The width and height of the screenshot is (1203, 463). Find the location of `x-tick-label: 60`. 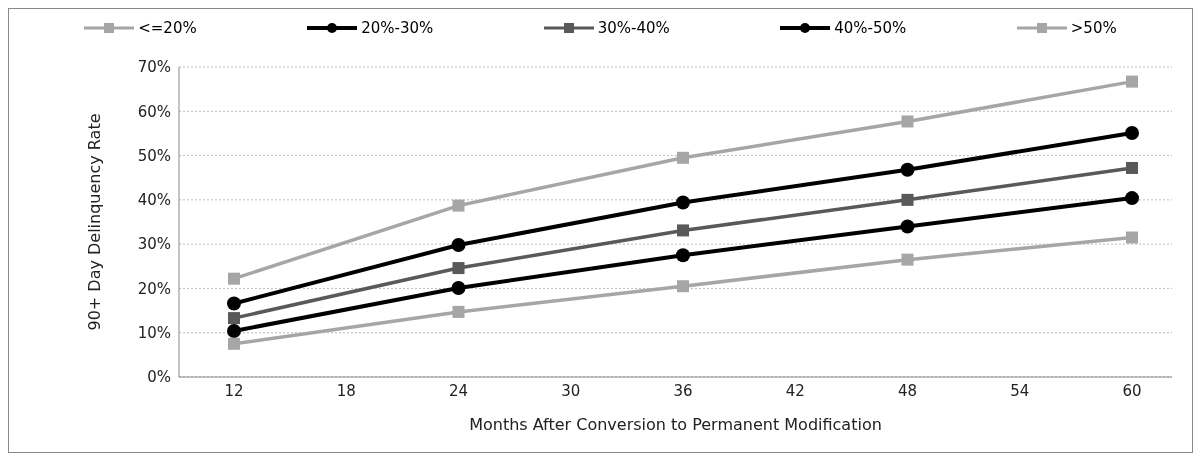

x-tick-label: 60 is located at coordinates (1132, 390).